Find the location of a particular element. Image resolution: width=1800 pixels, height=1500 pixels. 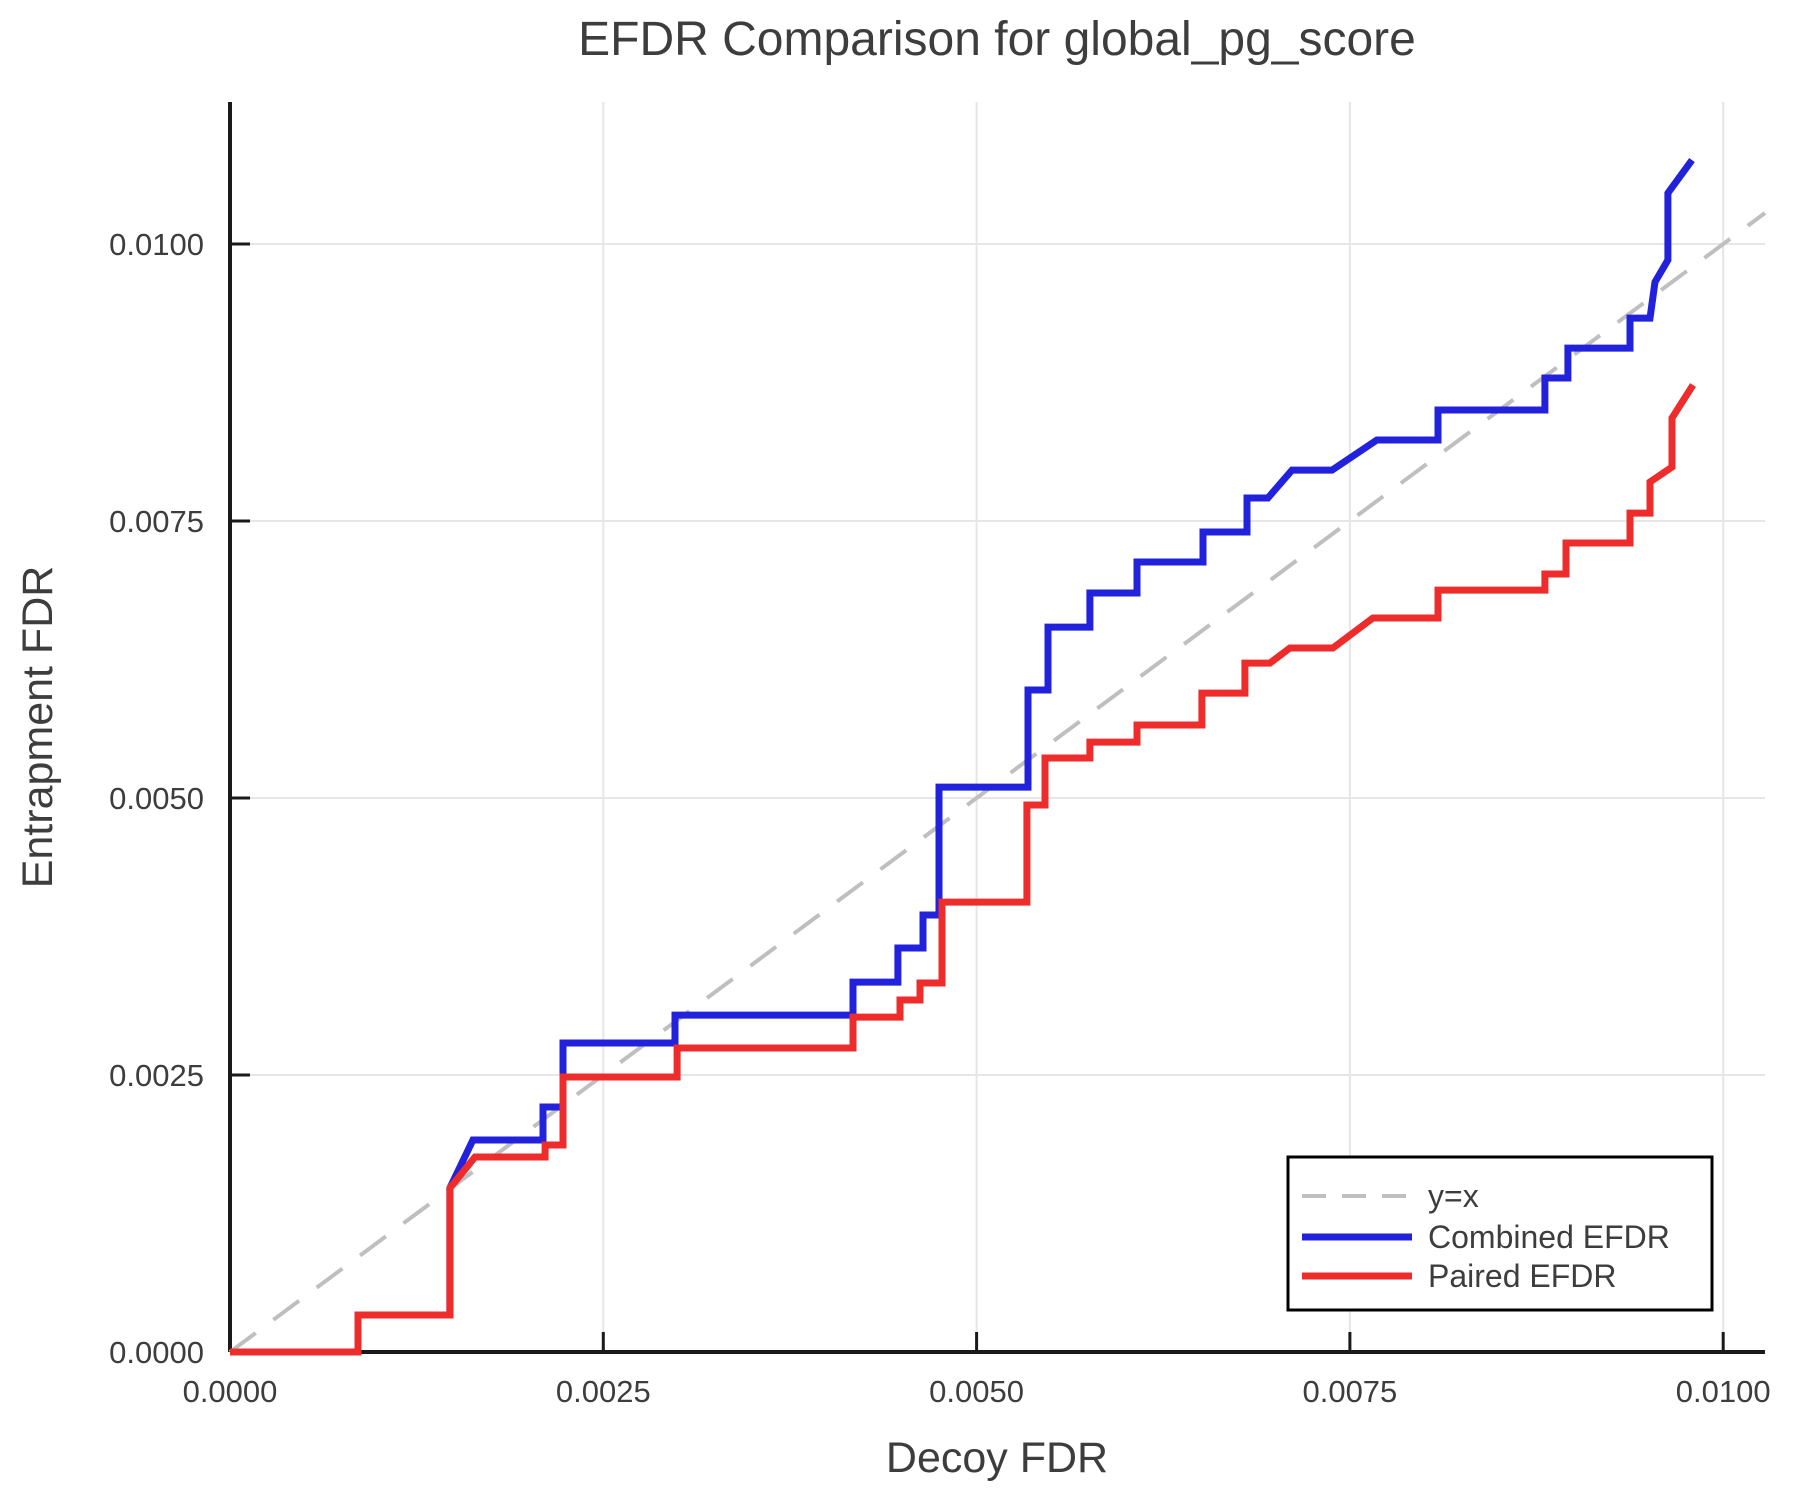

x-tick-label: 0.0050 is located at coordinates (976, 1391).